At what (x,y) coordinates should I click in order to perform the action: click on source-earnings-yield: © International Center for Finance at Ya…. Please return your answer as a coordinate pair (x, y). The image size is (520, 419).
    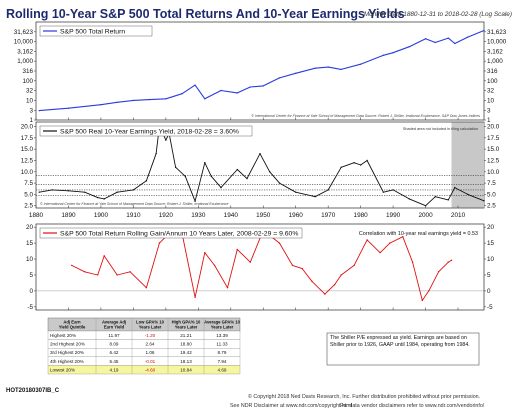
    Looking at the image, I should click on (134, 204).